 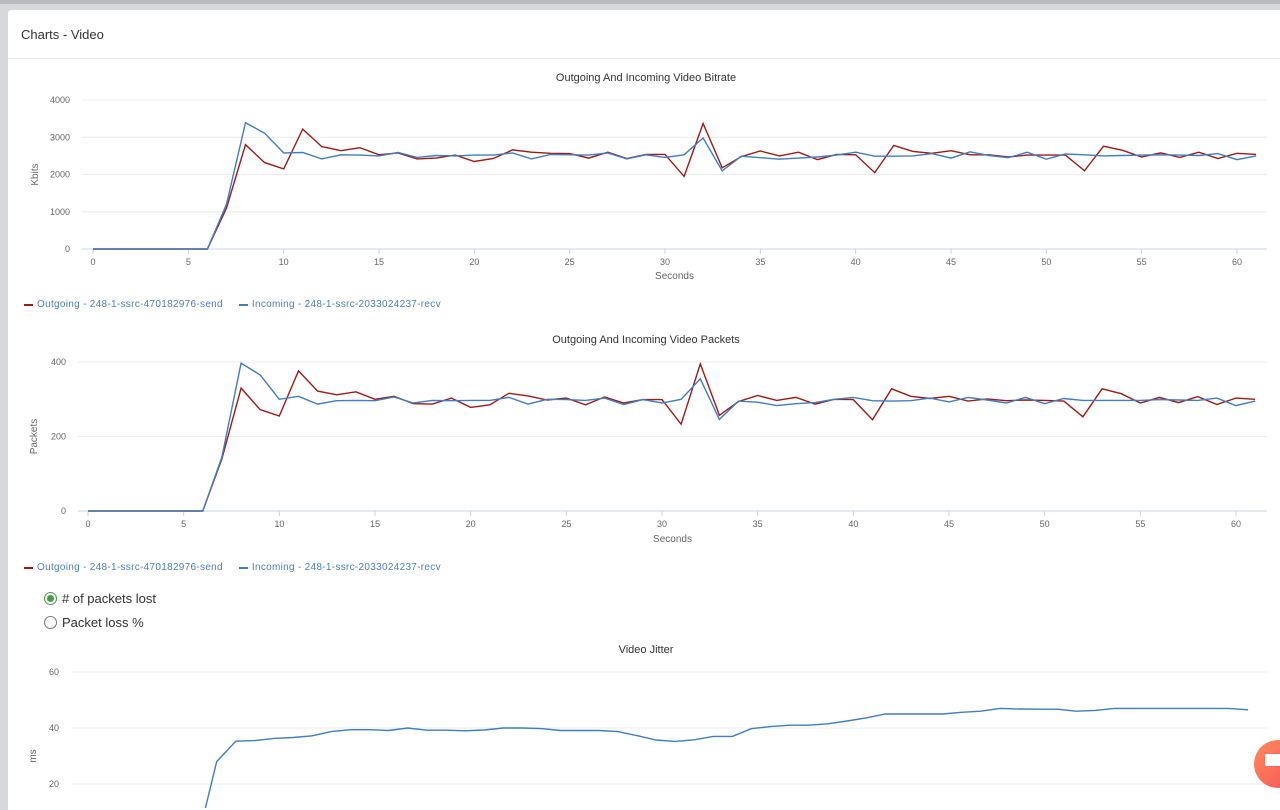 I want to click on radio-label: Packet loss %, so click(x=103, y=622).